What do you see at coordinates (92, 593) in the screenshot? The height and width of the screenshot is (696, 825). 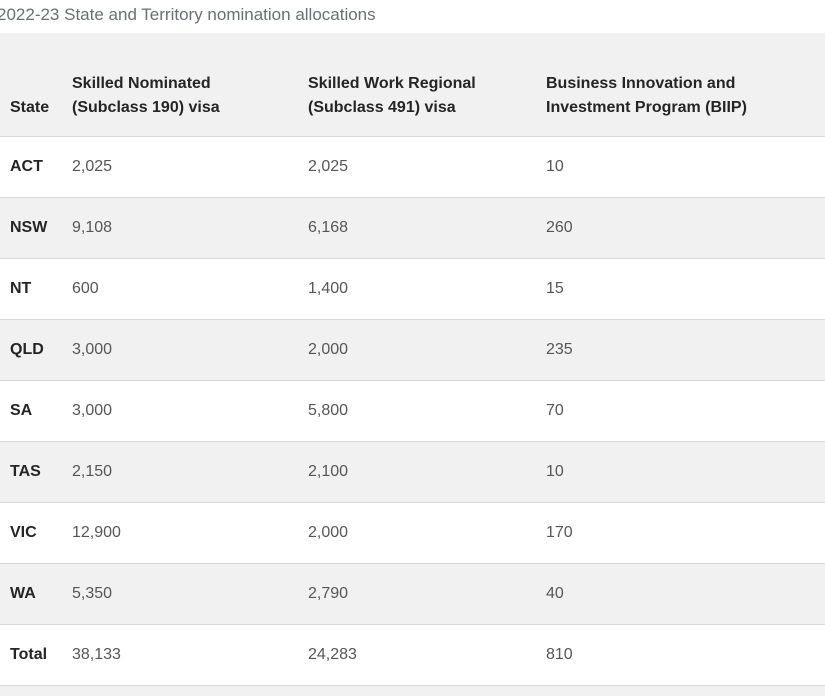 I see `visa-190-cell: 5,350` at bounding box center [92, 593].